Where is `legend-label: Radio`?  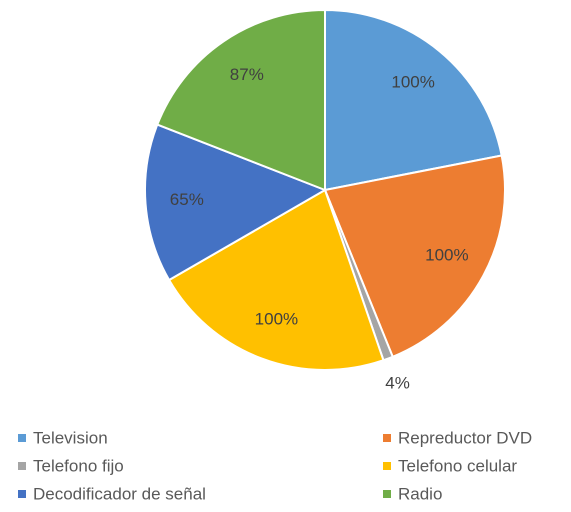 legend-label: Radio is located at coordinates (420, 493).